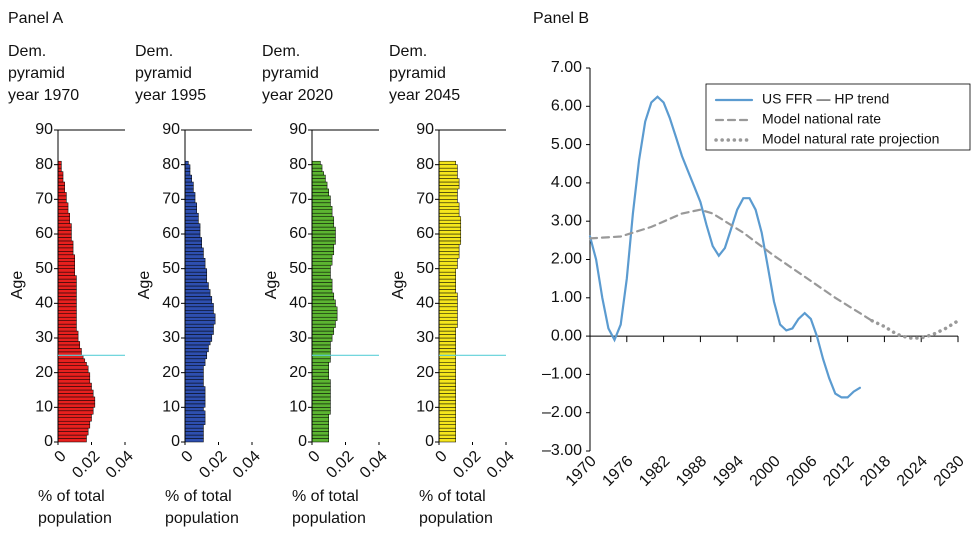  I want to click on x-tick-label: 0.04, so click(247, 465).